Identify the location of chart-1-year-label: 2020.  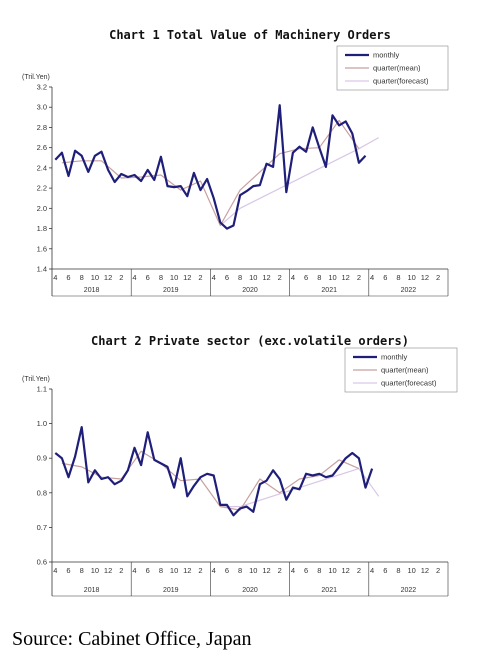
(250, 290).